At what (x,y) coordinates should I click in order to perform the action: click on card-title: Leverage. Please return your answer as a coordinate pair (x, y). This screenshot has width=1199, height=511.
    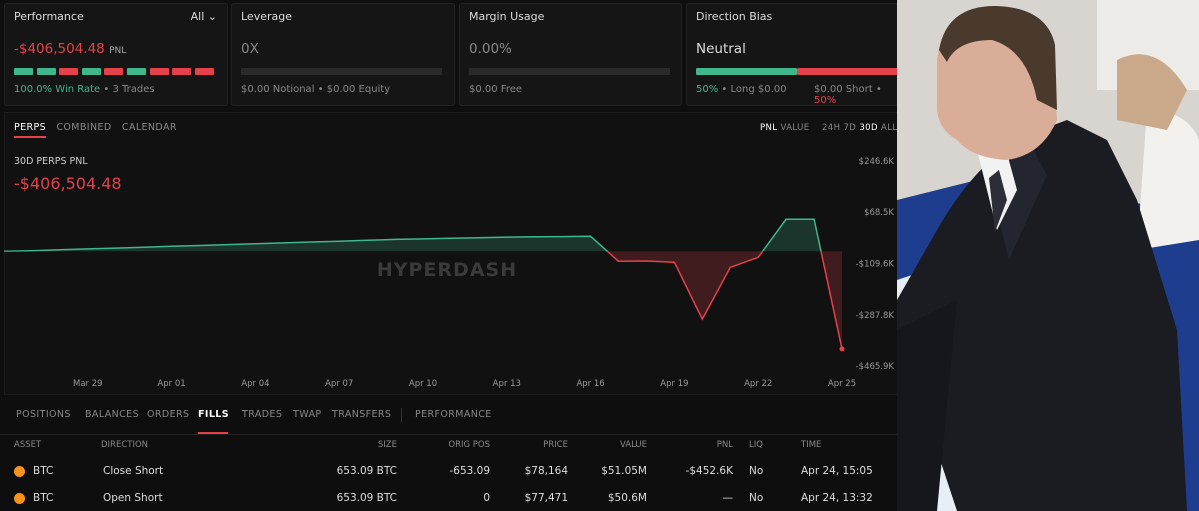
    Looking at the image, I should click on (266, 16).